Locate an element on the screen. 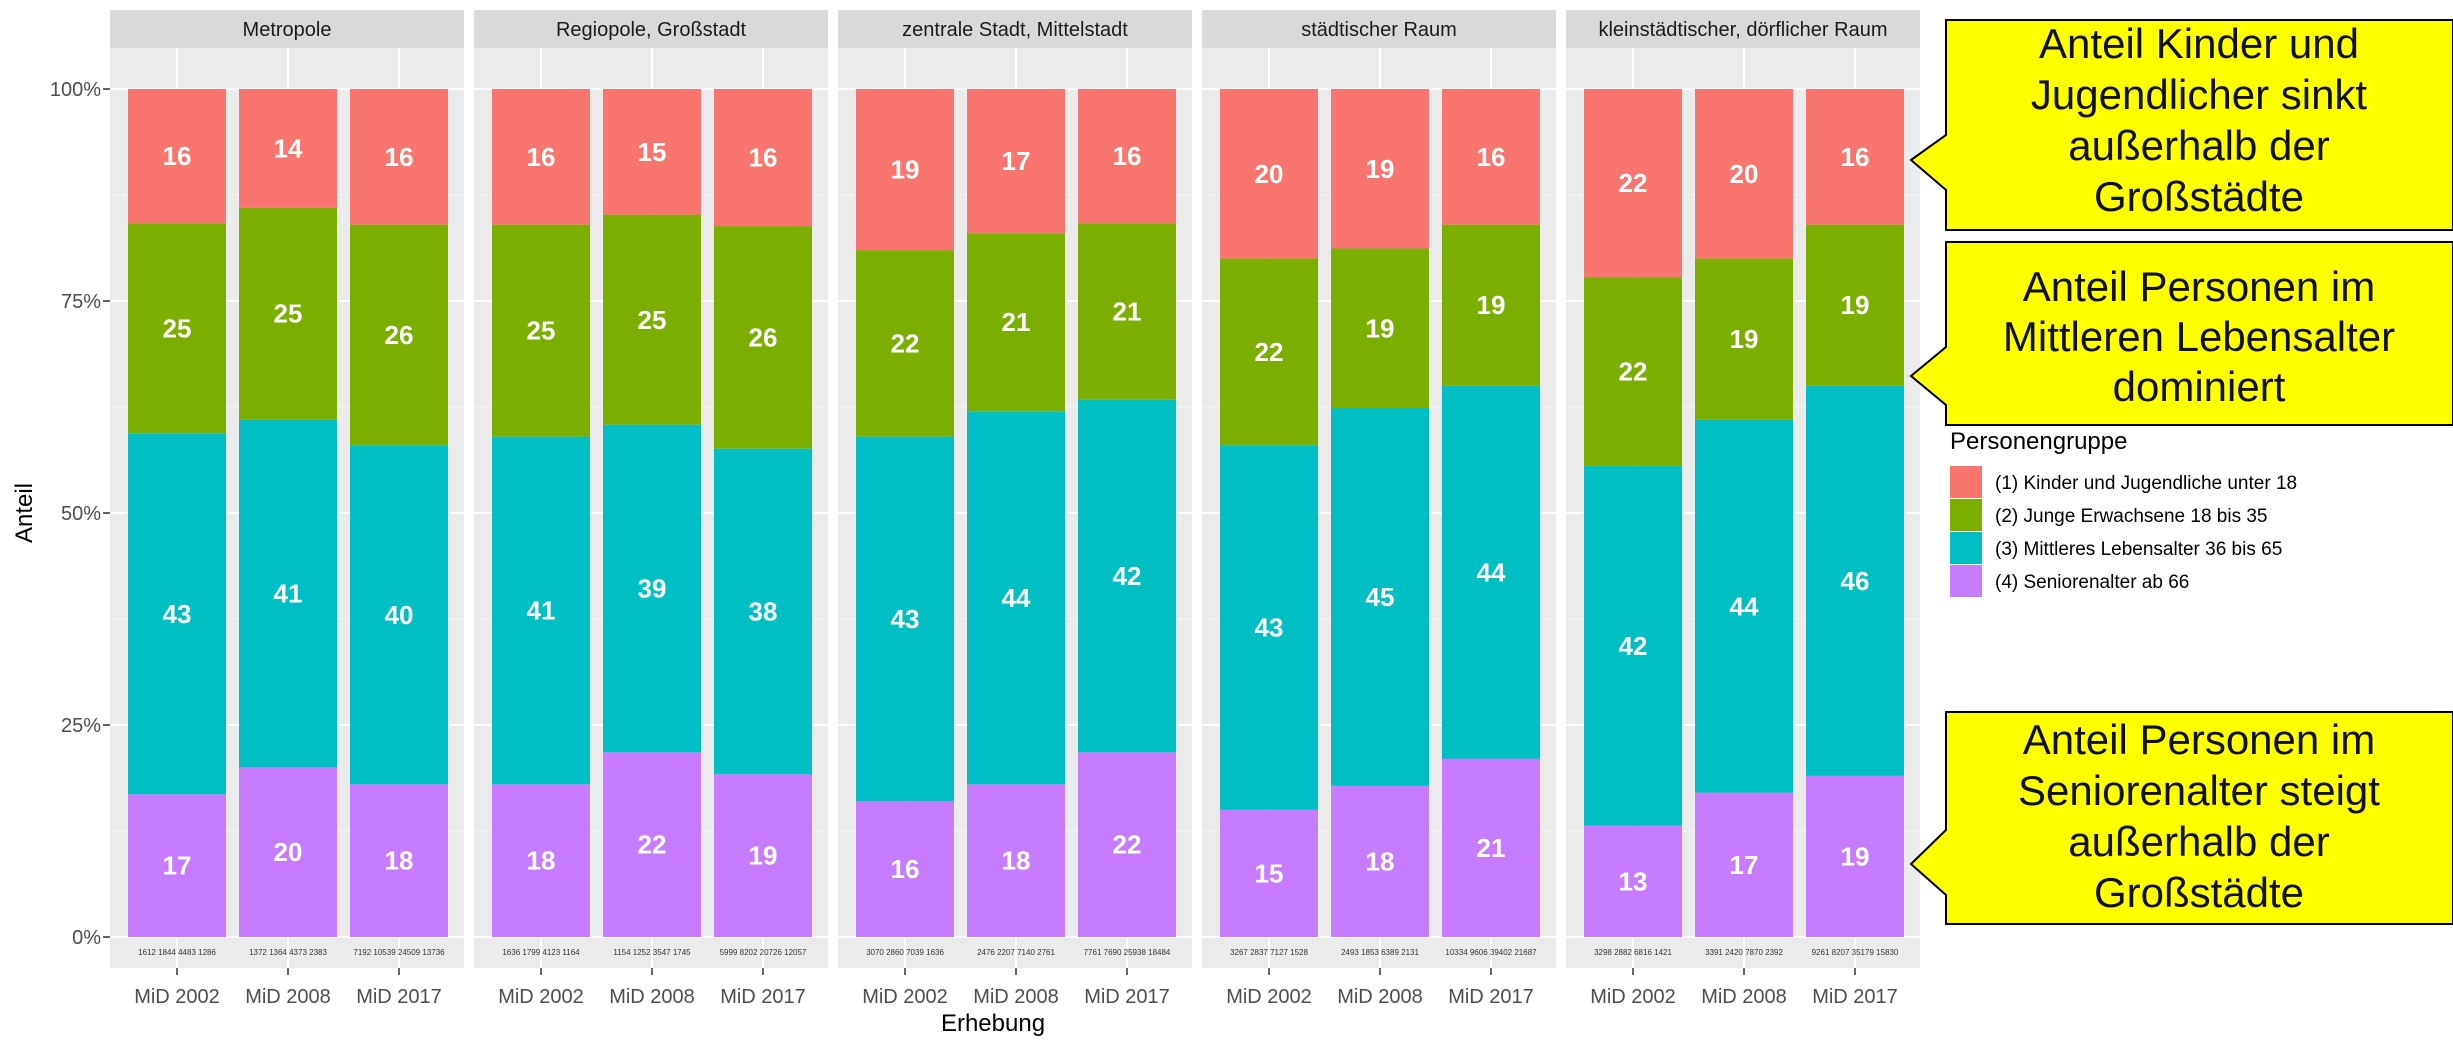  sample-count-label: 7192 10539 24509 13736 is located at coordinates (399, 952).